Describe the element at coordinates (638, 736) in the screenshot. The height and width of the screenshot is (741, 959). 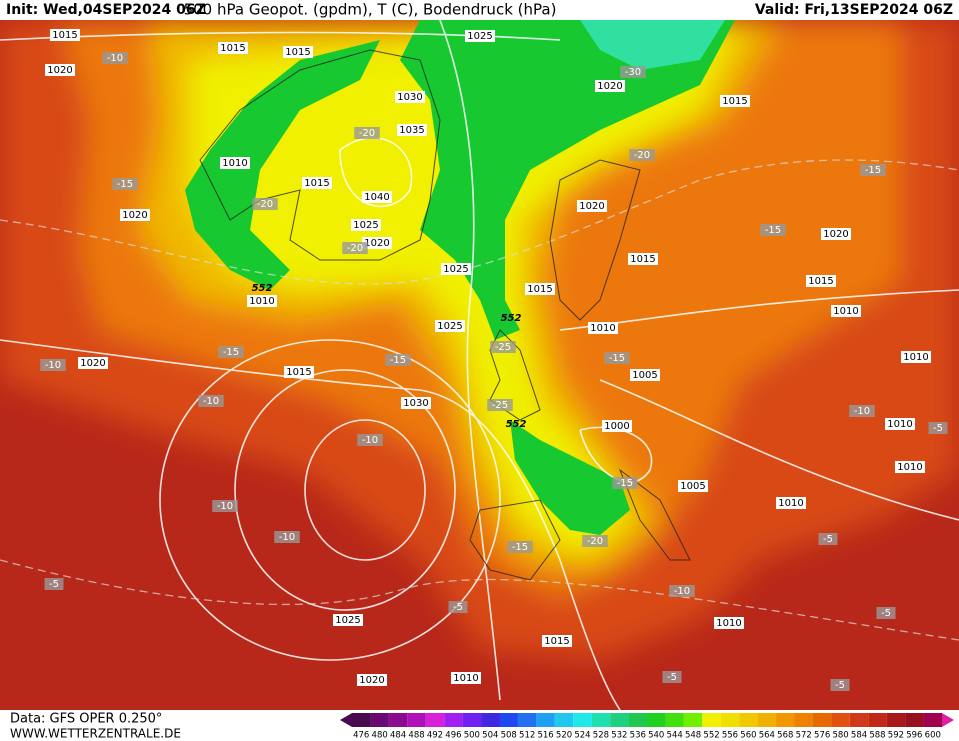
I see `colorbar-label: 536` at that location.